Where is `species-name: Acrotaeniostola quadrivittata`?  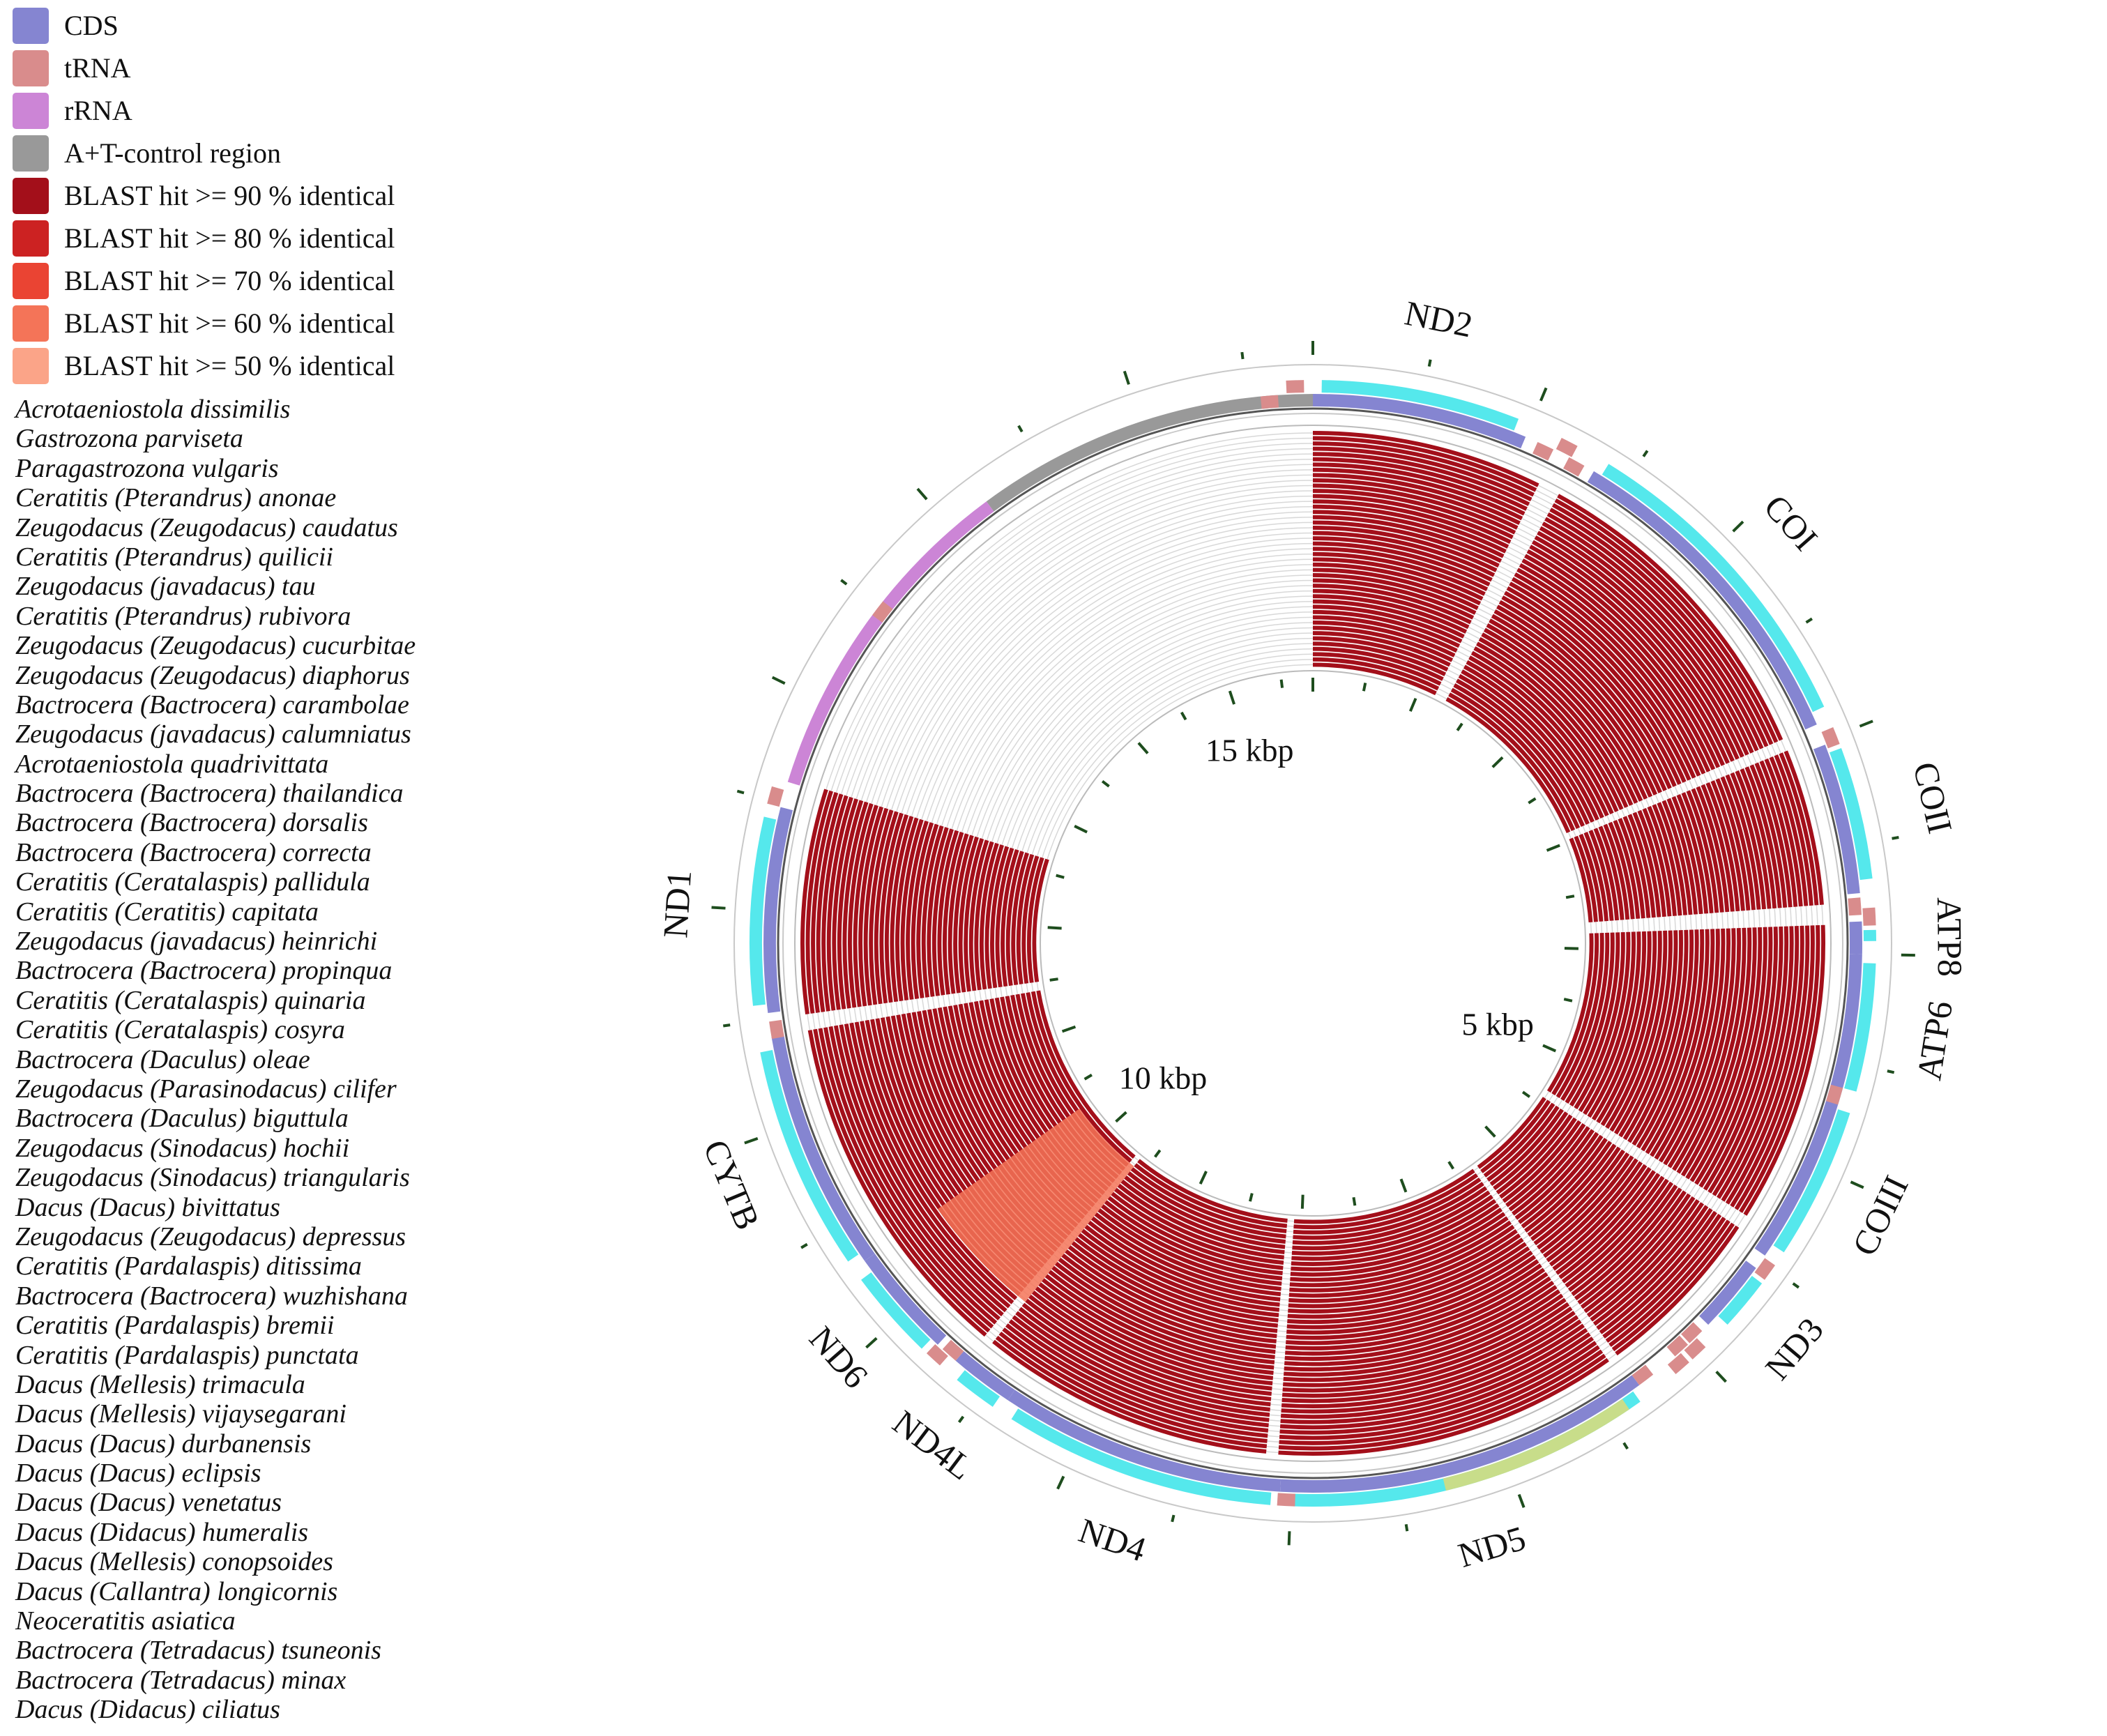 species-name: Acrotaeniostola quadrivittata is located at coordinates (172, 764).